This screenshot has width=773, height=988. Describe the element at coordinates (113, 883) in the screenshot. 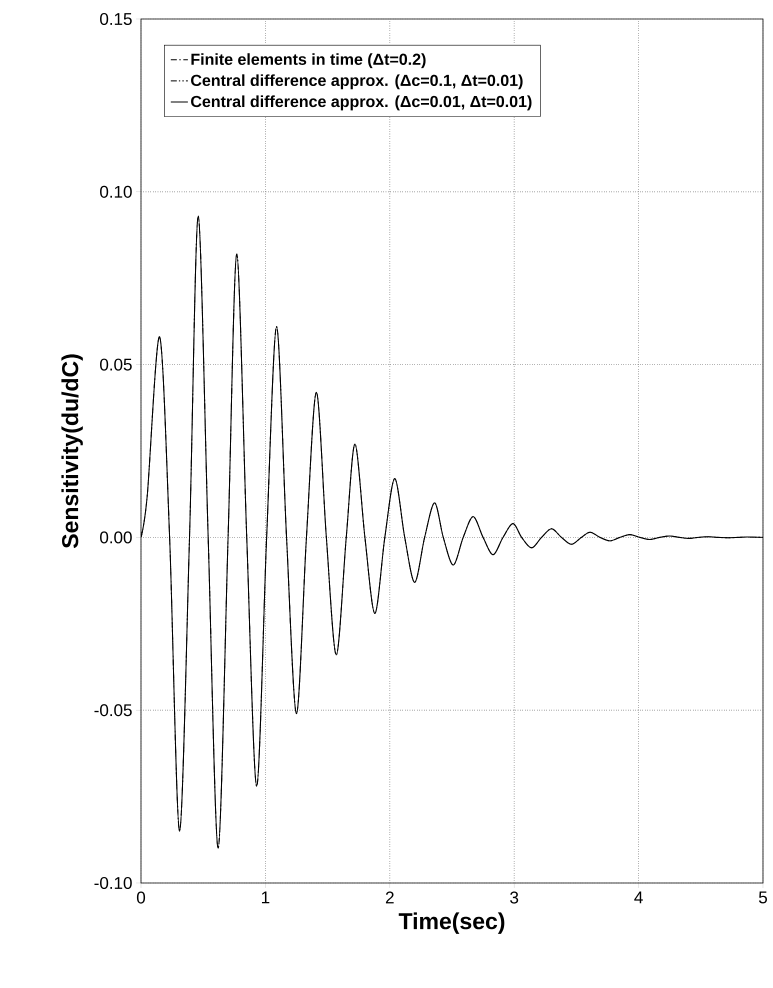

I see `y-tick-label: -0.10` at that location.